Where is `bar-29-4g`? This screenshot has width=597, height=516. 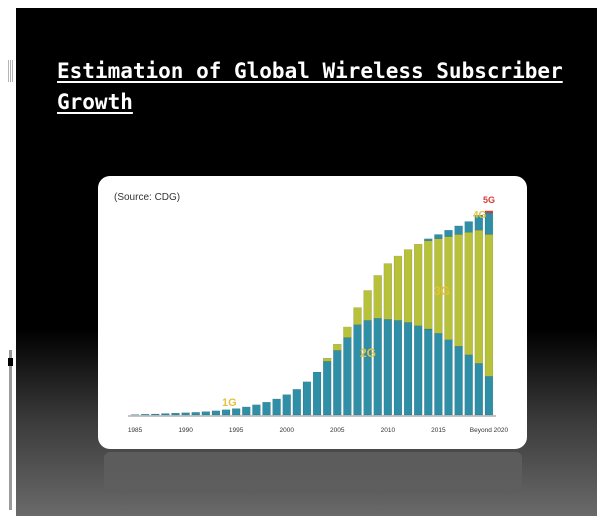 bar-29-4g is located at coordinates (428, 240).